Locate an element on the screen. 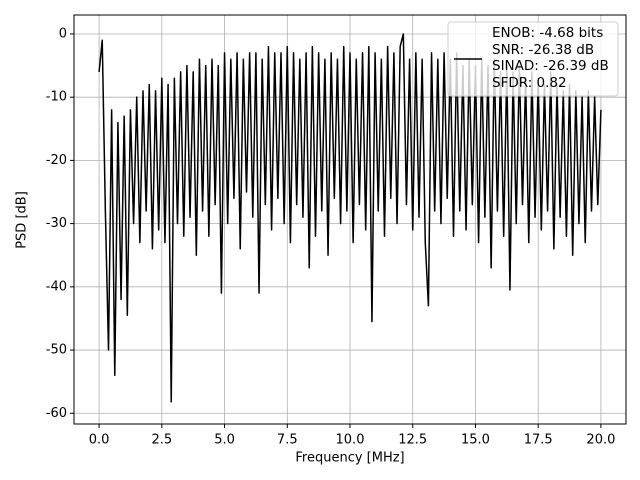  x-tick-label: 10.0 is located at coordinates (350, 440).